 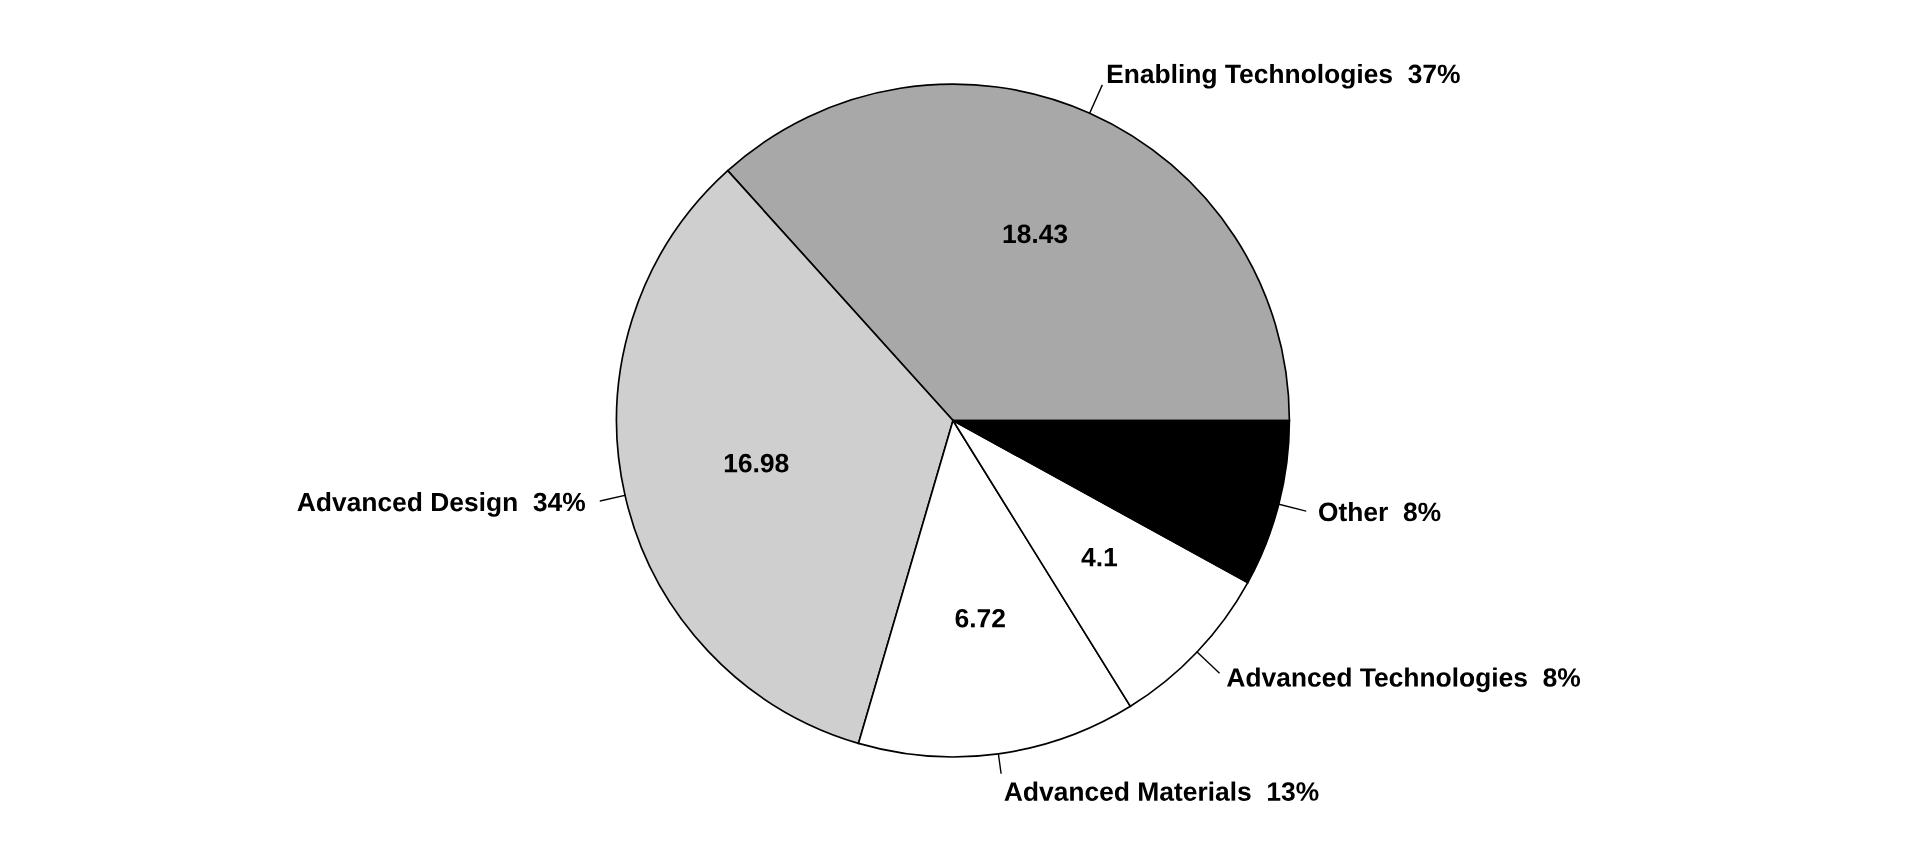 I want to click on data-label: 6.72, so click(x=980, y=618).